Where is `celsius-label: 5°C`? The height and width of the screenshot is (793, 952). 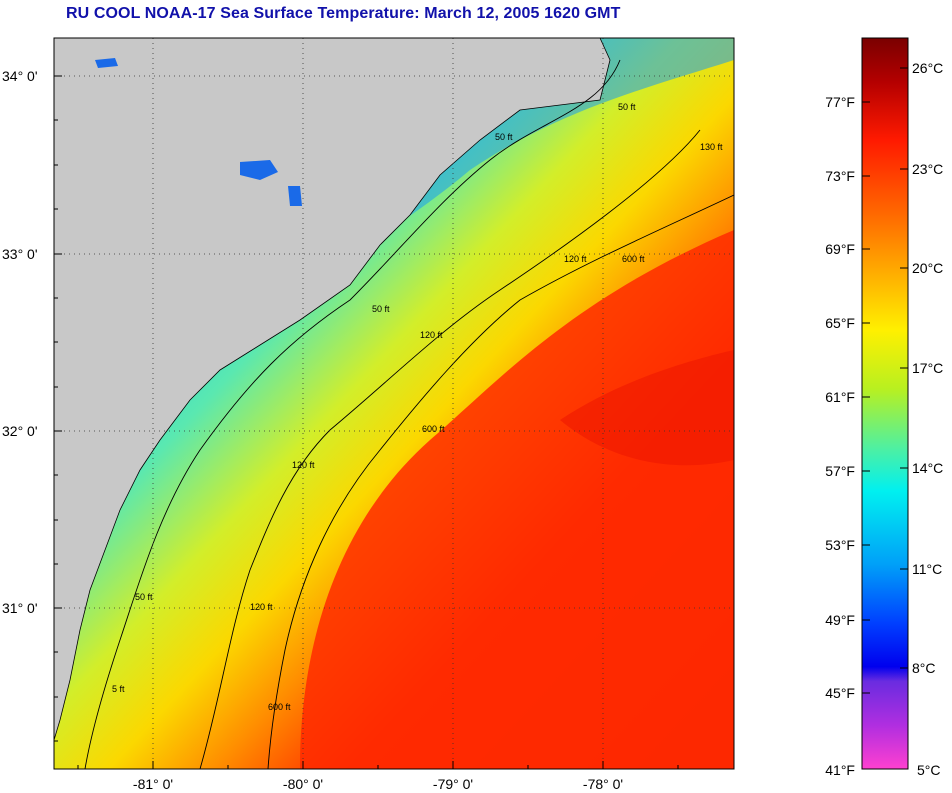
celsius-label: 5°C is located at coordinates (929, 770).